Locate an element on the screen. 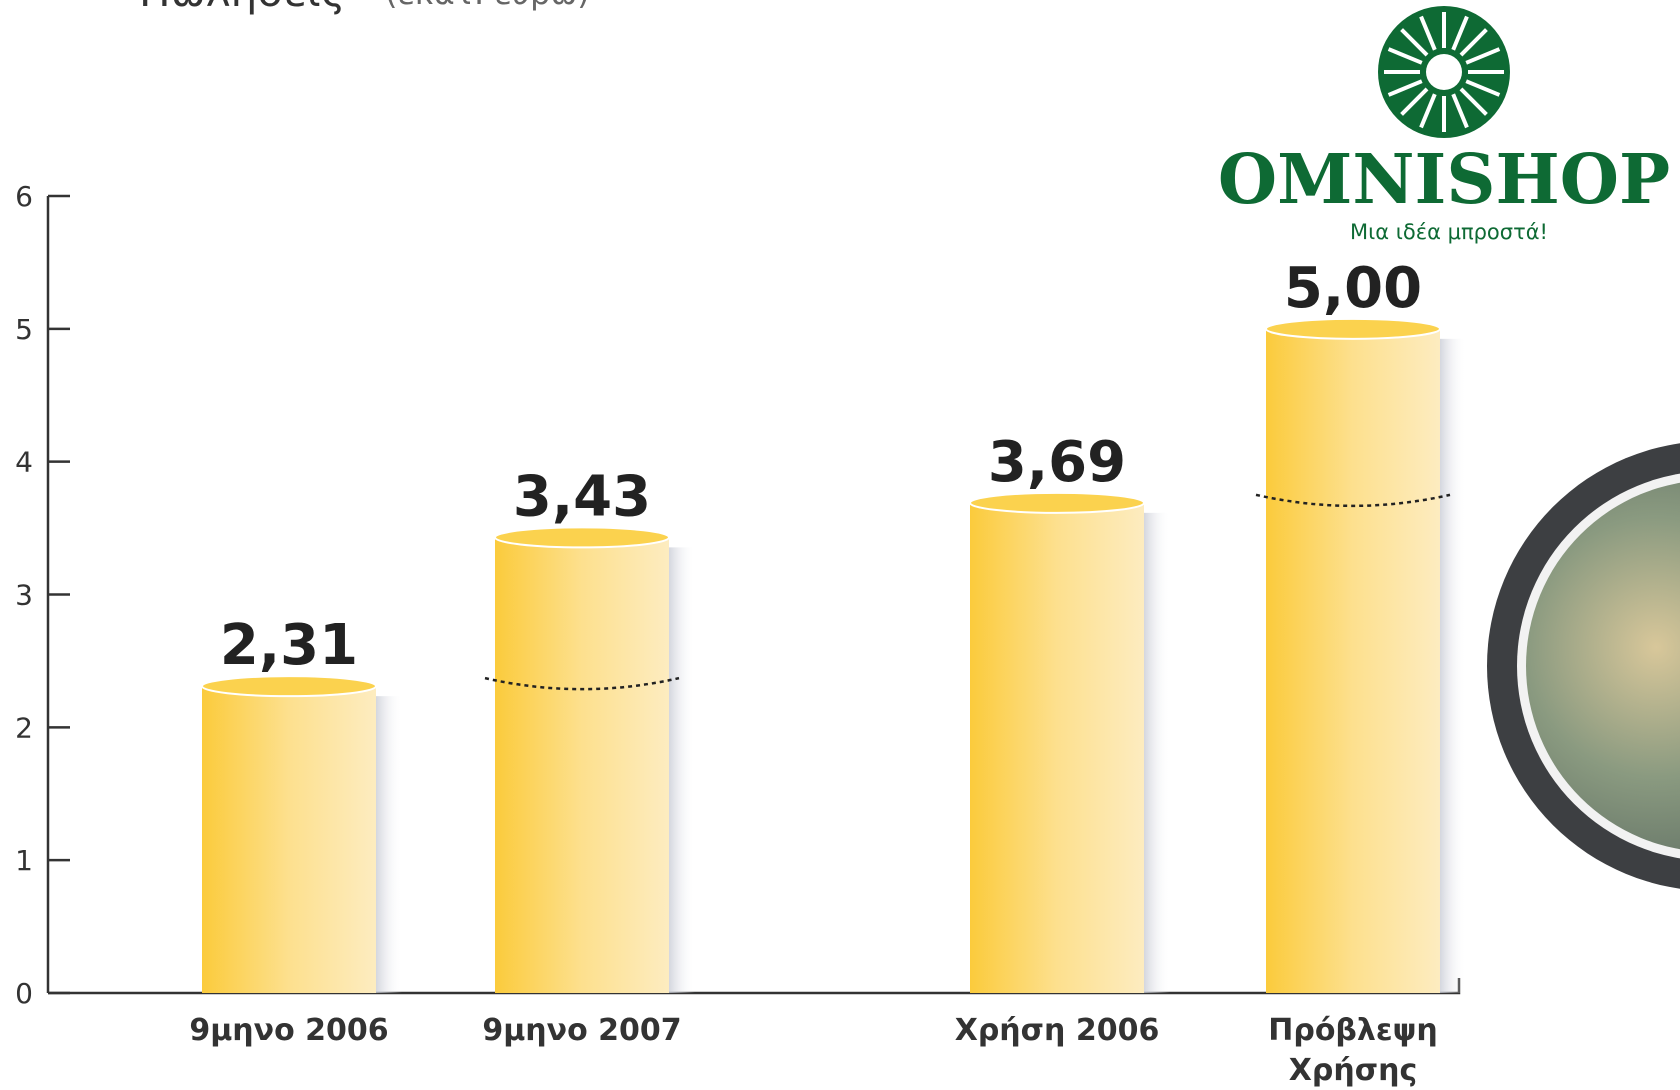 The width and height of the screenshot is (1680, 1090). y-tick-label: 5 is located at coordinates (24, 329).